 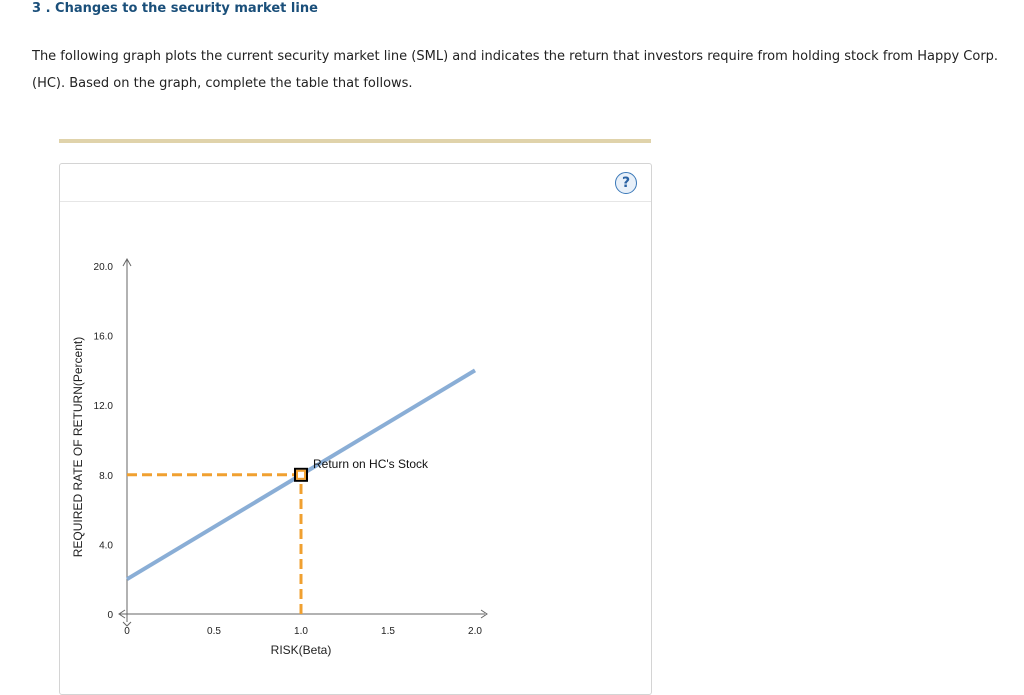 I want to click on x-tick-label: 0, so click(x=127, y=631).